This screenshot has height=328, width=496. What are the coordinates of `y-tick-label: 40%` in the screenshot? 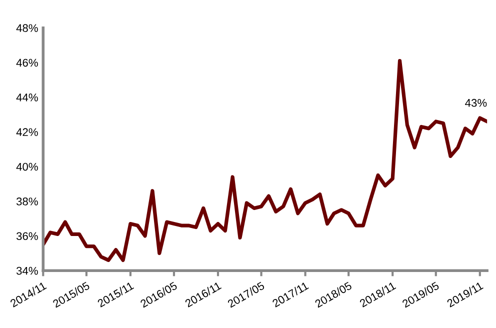 It's located at (27, 166).